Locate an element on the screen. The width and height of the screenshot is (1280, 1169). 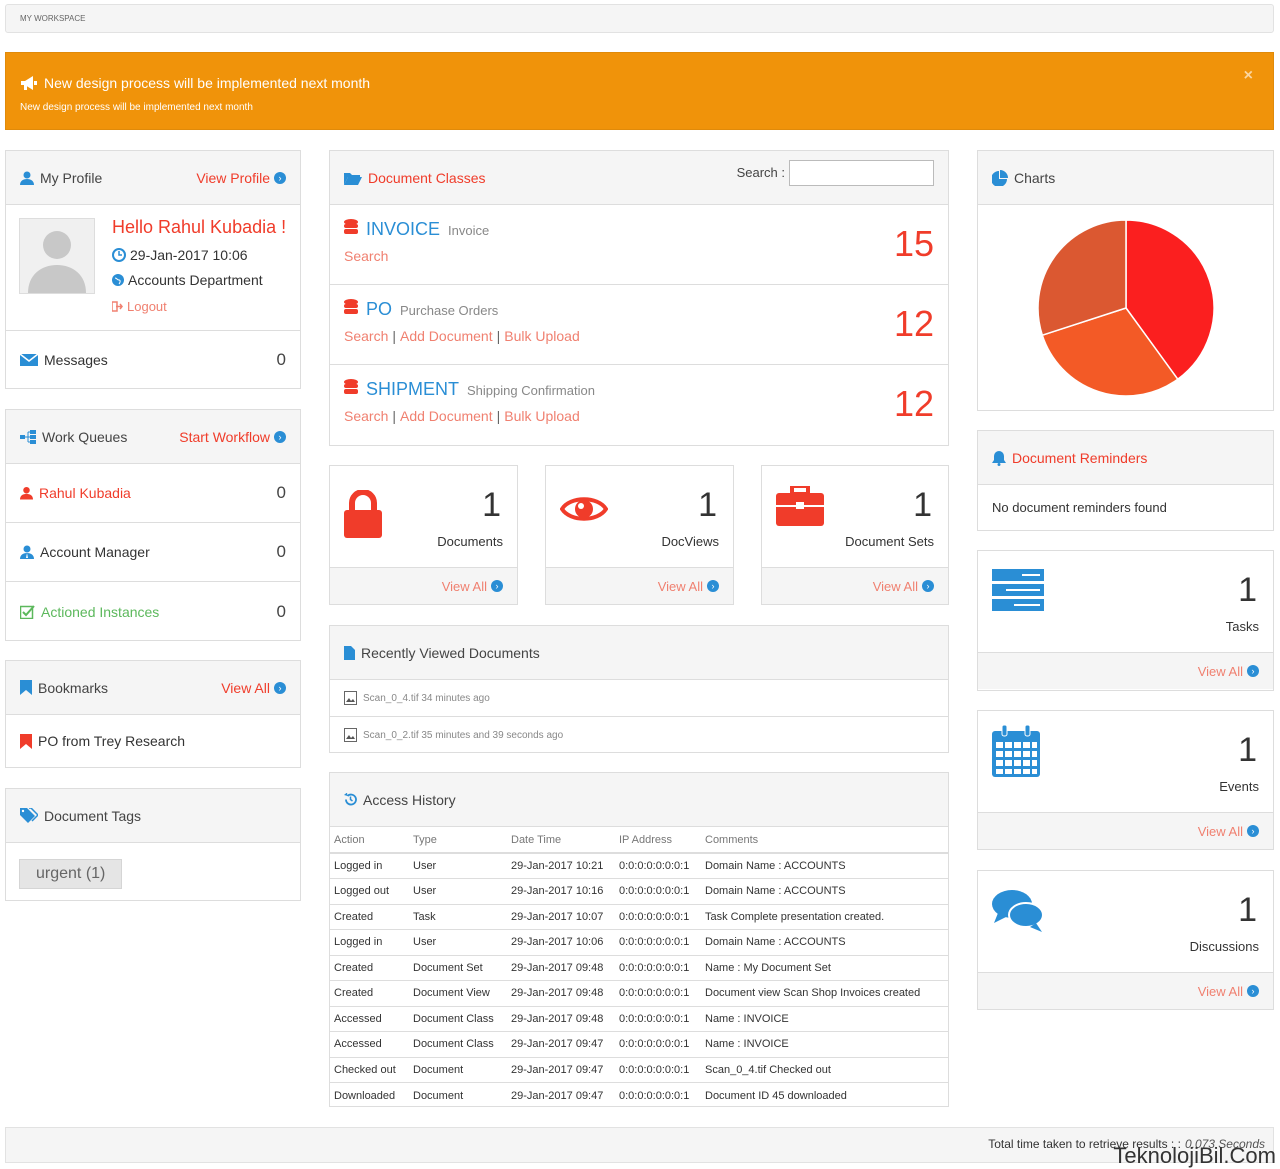
pie-chart is located at coordinates (1126, 308).